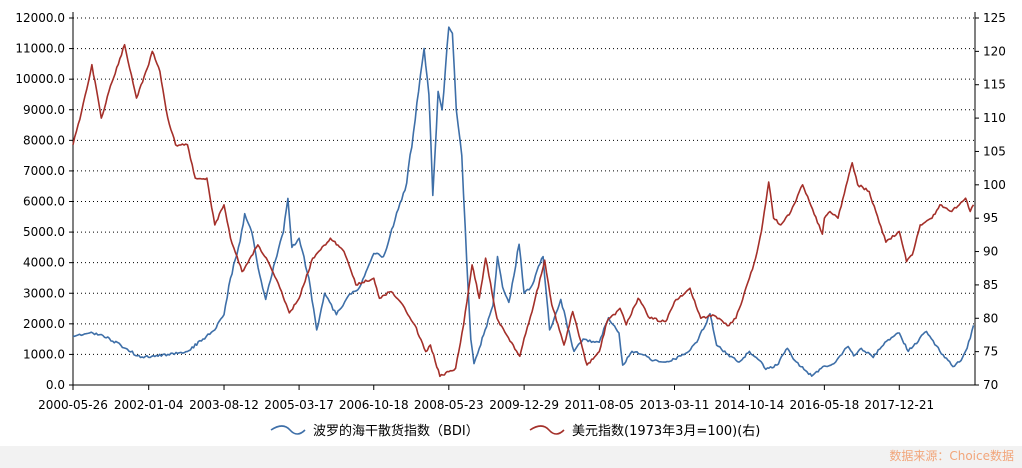 This screenshot has width=1022, height=468. I want to click on right-tick-label: 70, so click(990, 385).